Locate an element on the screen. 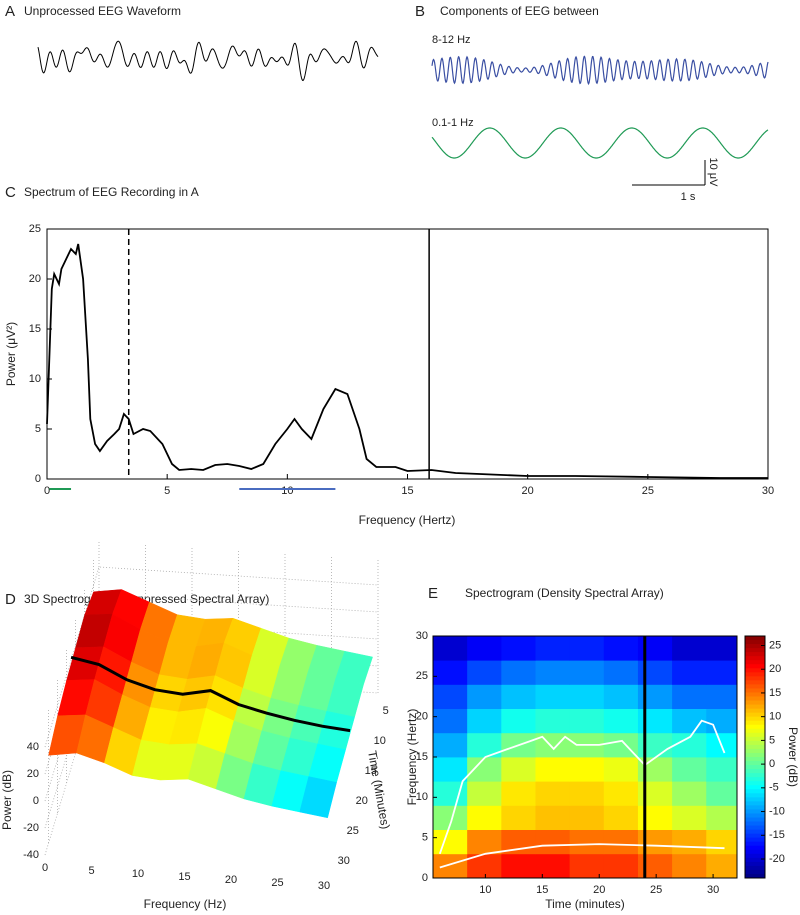 The width and height of the screenshot is (800, 915). x-tick-label: 0 is located at coordinates (45, 868).